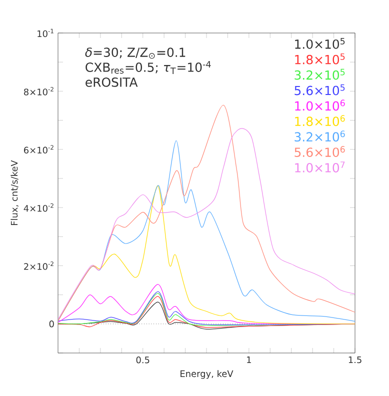 This screenshot has height=396, width=389. What do you see at coordinates (148, 67) in the screenshot?
I see `annotation: CXB$_{res}$=0.5; τ$_{T}$=10$^{-4}$` at bounding box center [148, 67].